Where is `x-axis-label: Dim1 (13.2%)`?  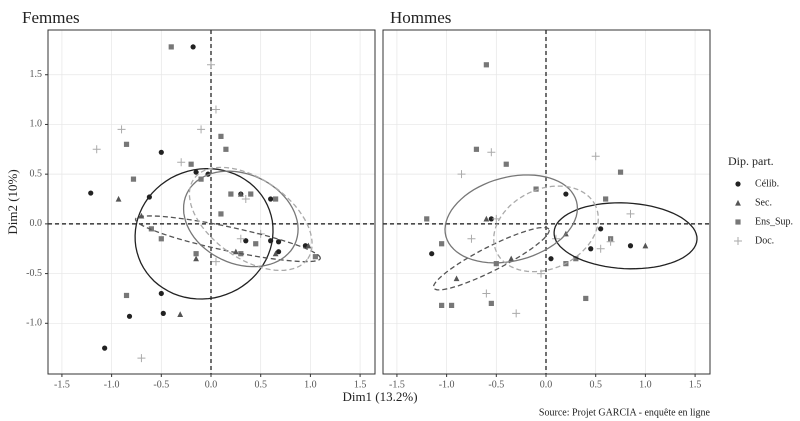 x-axis-label: Dim1 (13.2%) is located at coordinates (379, 396).